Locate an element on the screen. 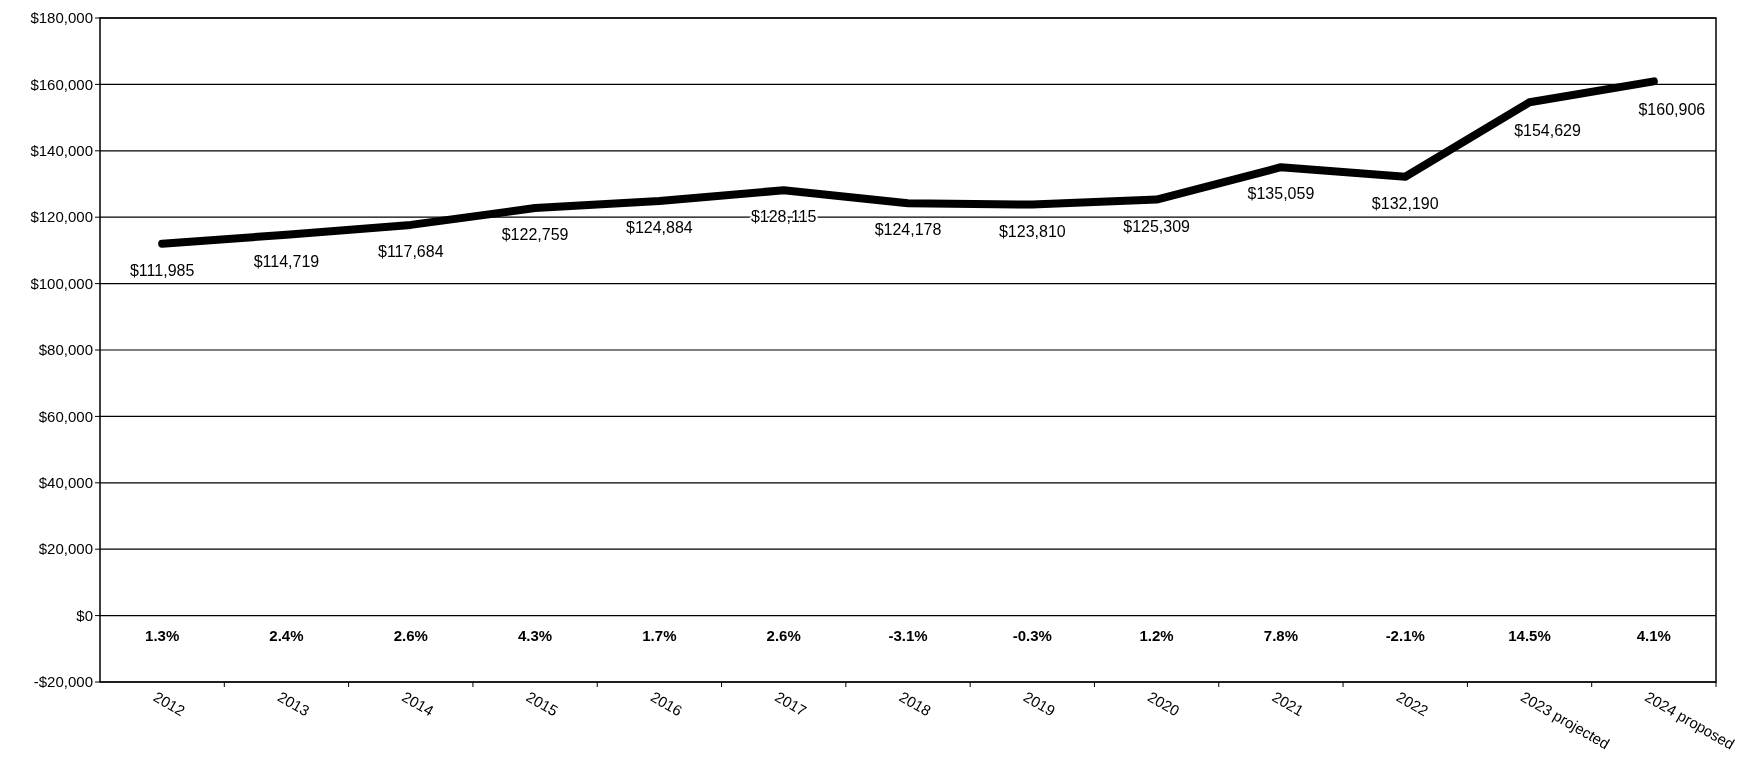 This screenshot has width=1754, height=765. x-tick-label: 2014 is located at coordinates (418, 703).